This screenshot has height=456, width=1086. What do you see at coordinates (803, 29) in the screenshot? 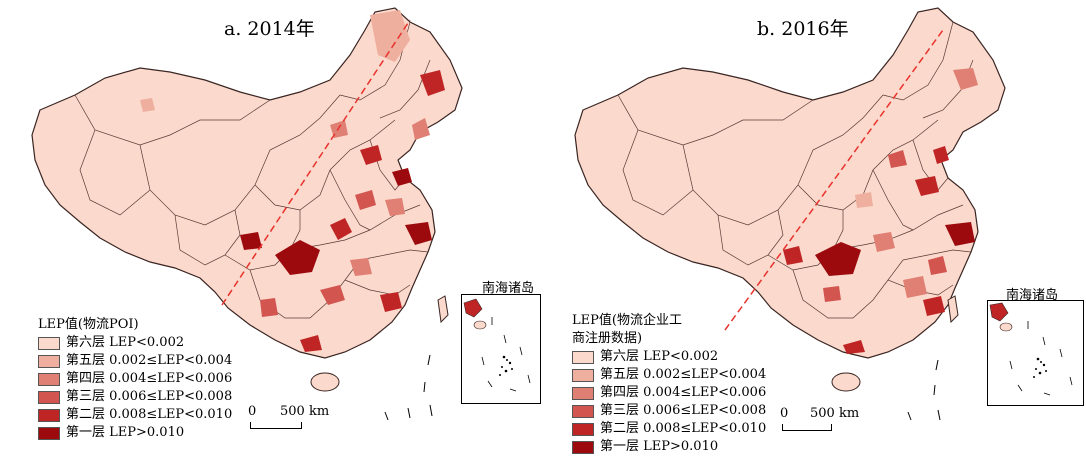
I see `panel-title: b. 2016年` at bounding box center [803, 29].